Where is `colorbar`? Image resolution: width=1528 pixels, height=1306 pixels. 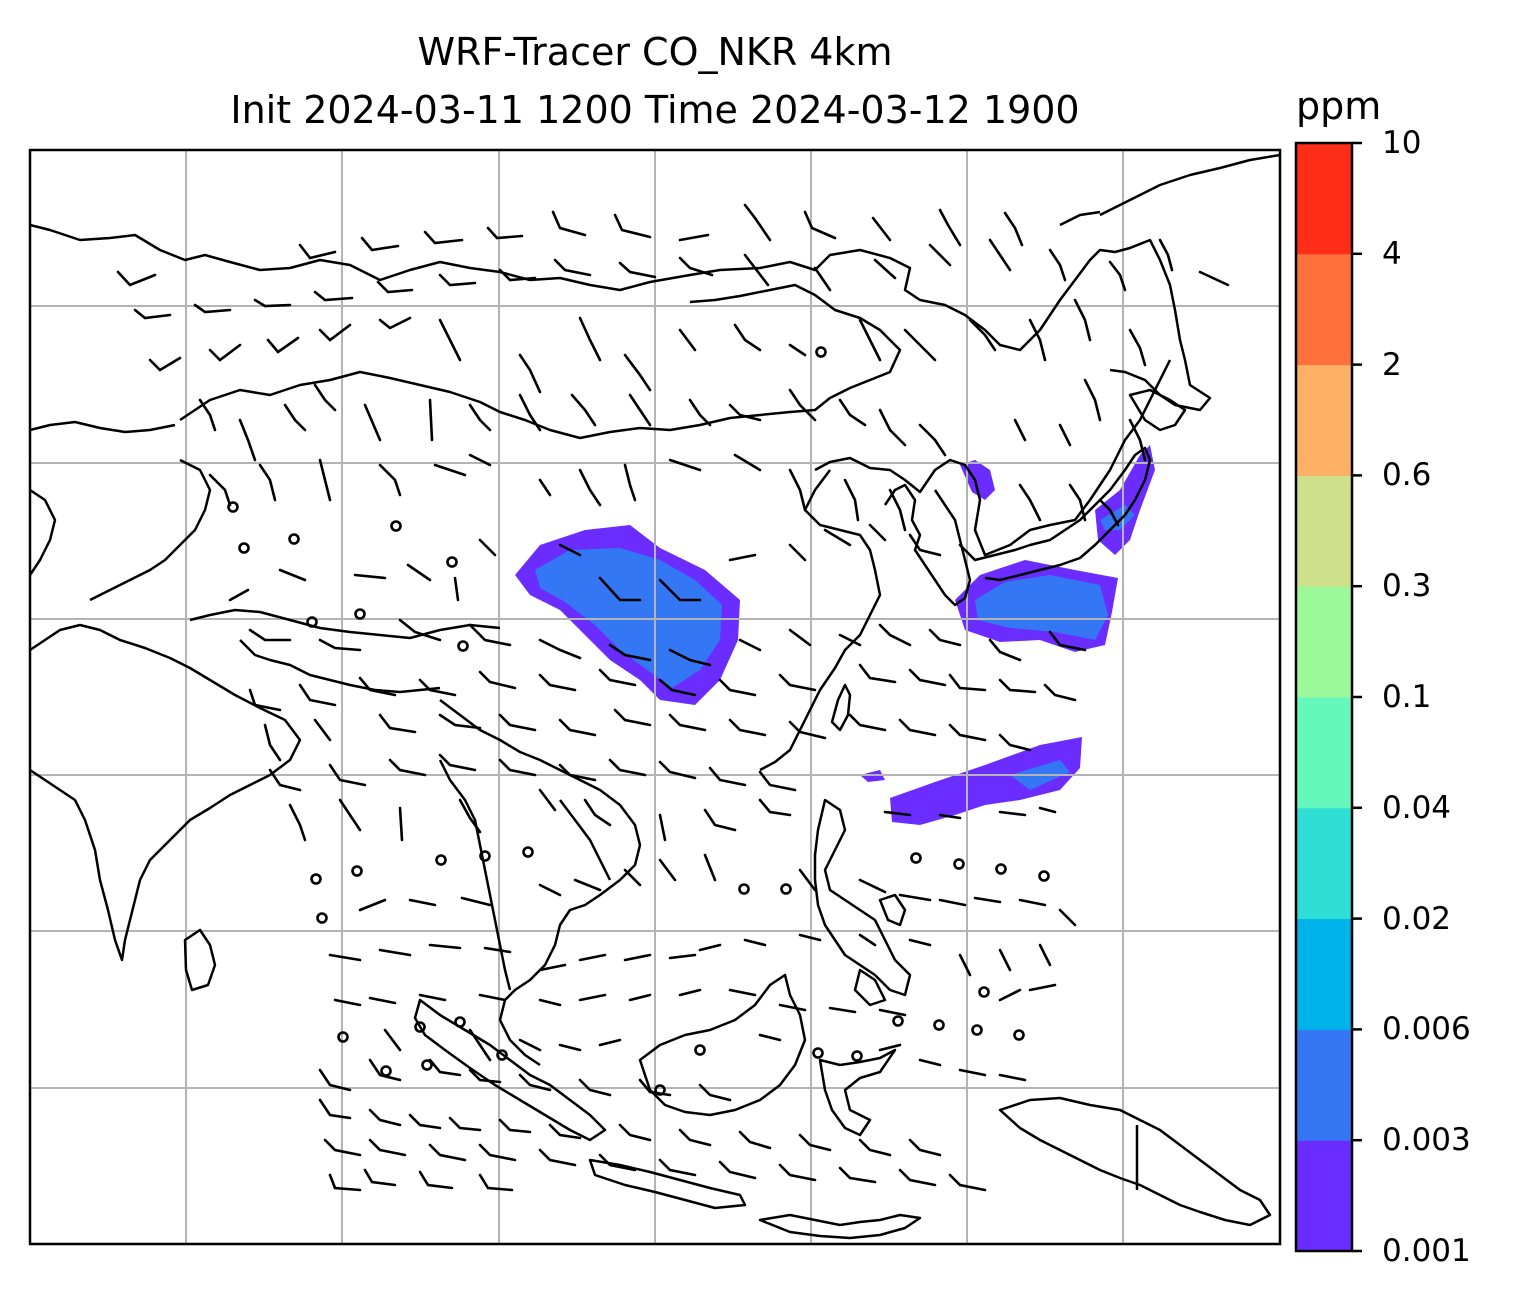
colorbar is located at coordinates (1324, 697).